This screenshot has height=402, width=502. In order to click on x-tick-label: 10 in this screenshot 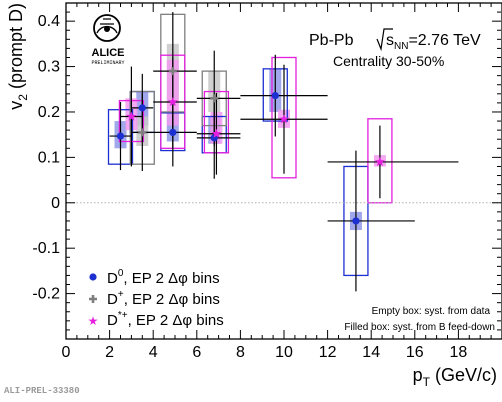, I will do `click(284, 352)`.